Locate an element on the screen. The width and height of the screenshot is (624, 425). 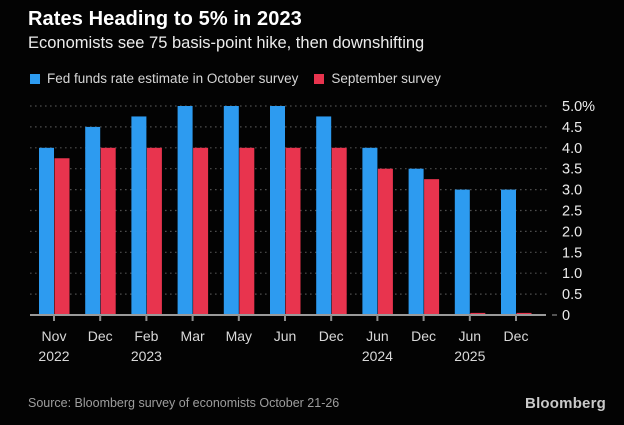
y-axis-tick-label: 0 is located at coordinates (566, 316).